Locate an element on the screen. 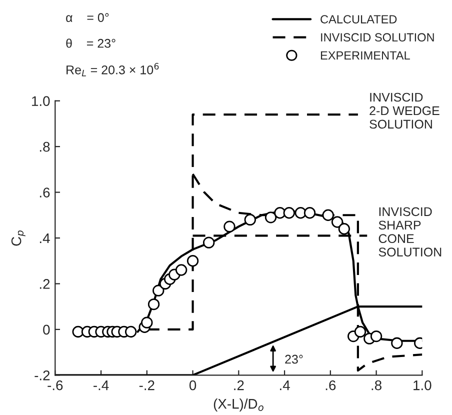 This screenshot has height=415, width=452. x-tick-label: .6 is located at coordinates (331, 385).